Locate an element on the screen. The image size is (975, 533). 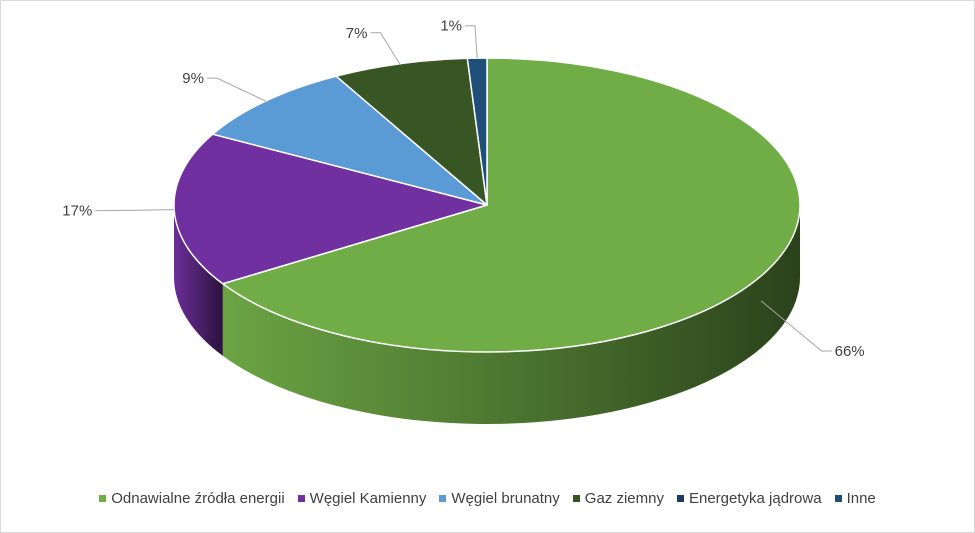
legend-item-0: Odnawialne źródła energii is located at coordinates (192, 498).